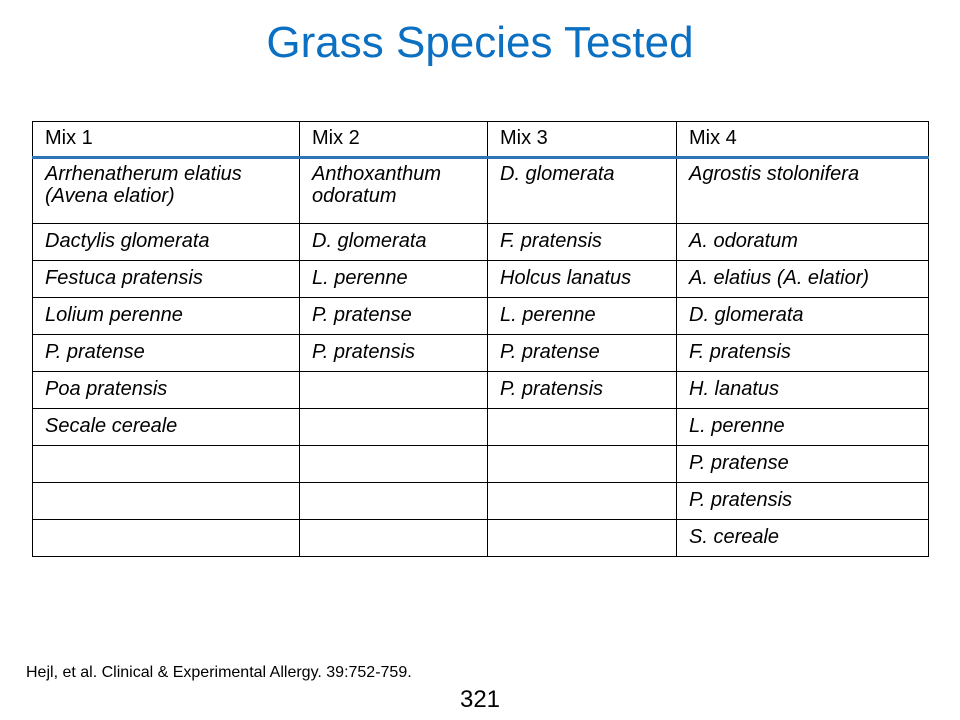  What do you see at coordinates (166, 140) in the screenshot?
I see `header-mix-1: Mix 1` at bounding box center [166, 140].